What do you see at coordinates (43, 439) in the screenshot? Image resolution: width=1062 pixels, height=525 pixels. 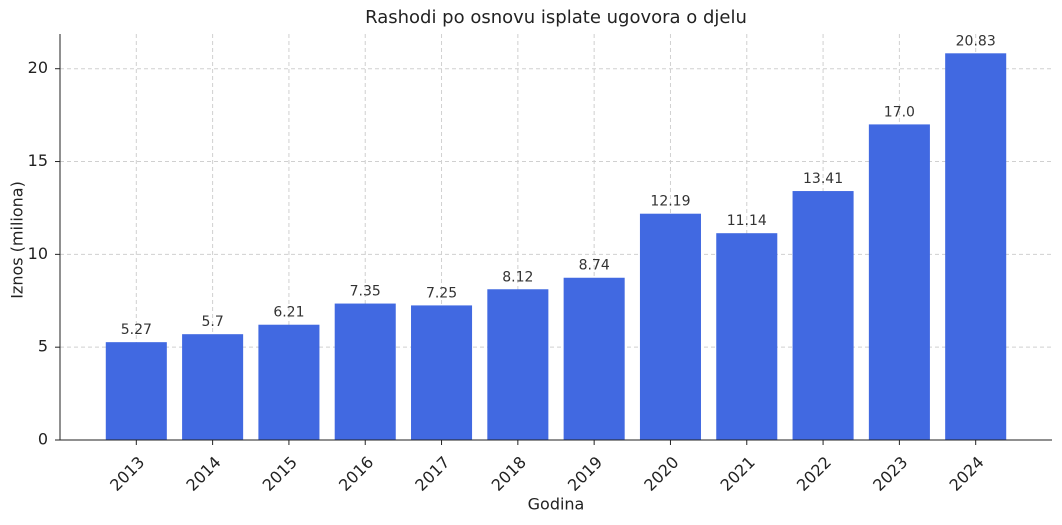 I see `y-tick-label: 0` at bounding box center [43, 439].